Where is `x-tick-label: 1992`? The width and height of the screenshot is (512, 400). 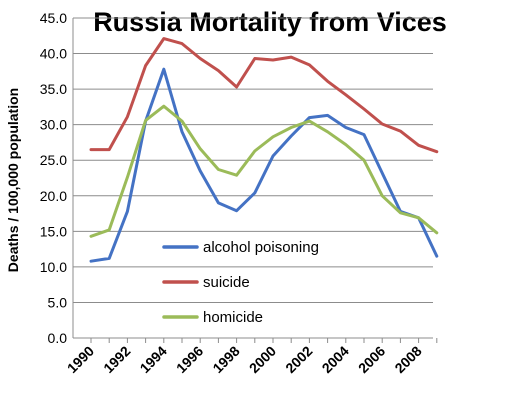 x-tick-label: 1992 is located at coordinates (116, 359).